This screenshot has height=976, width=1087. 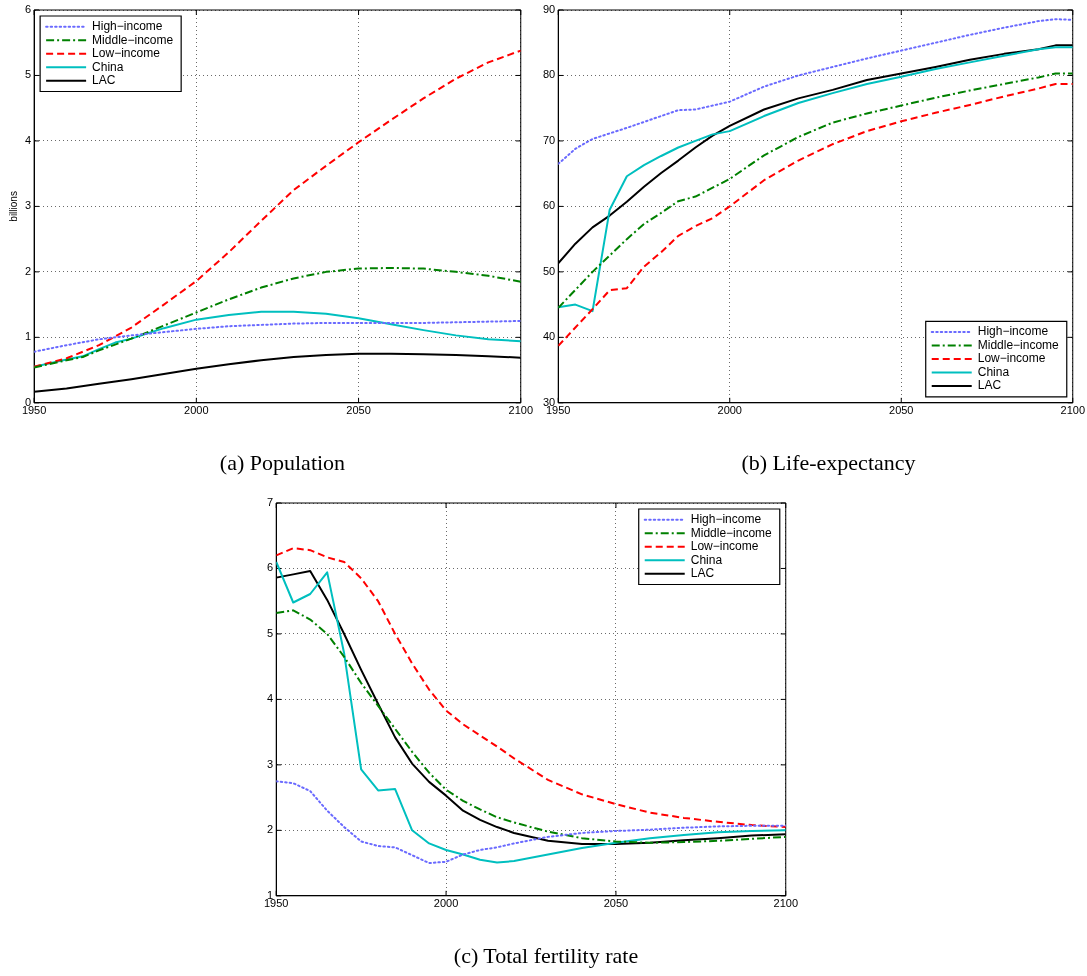 What do you see at coordinates (546, 956) in the screenshot?
I see `text: (c) Total fertility rate` at bounding box center [546, 956].